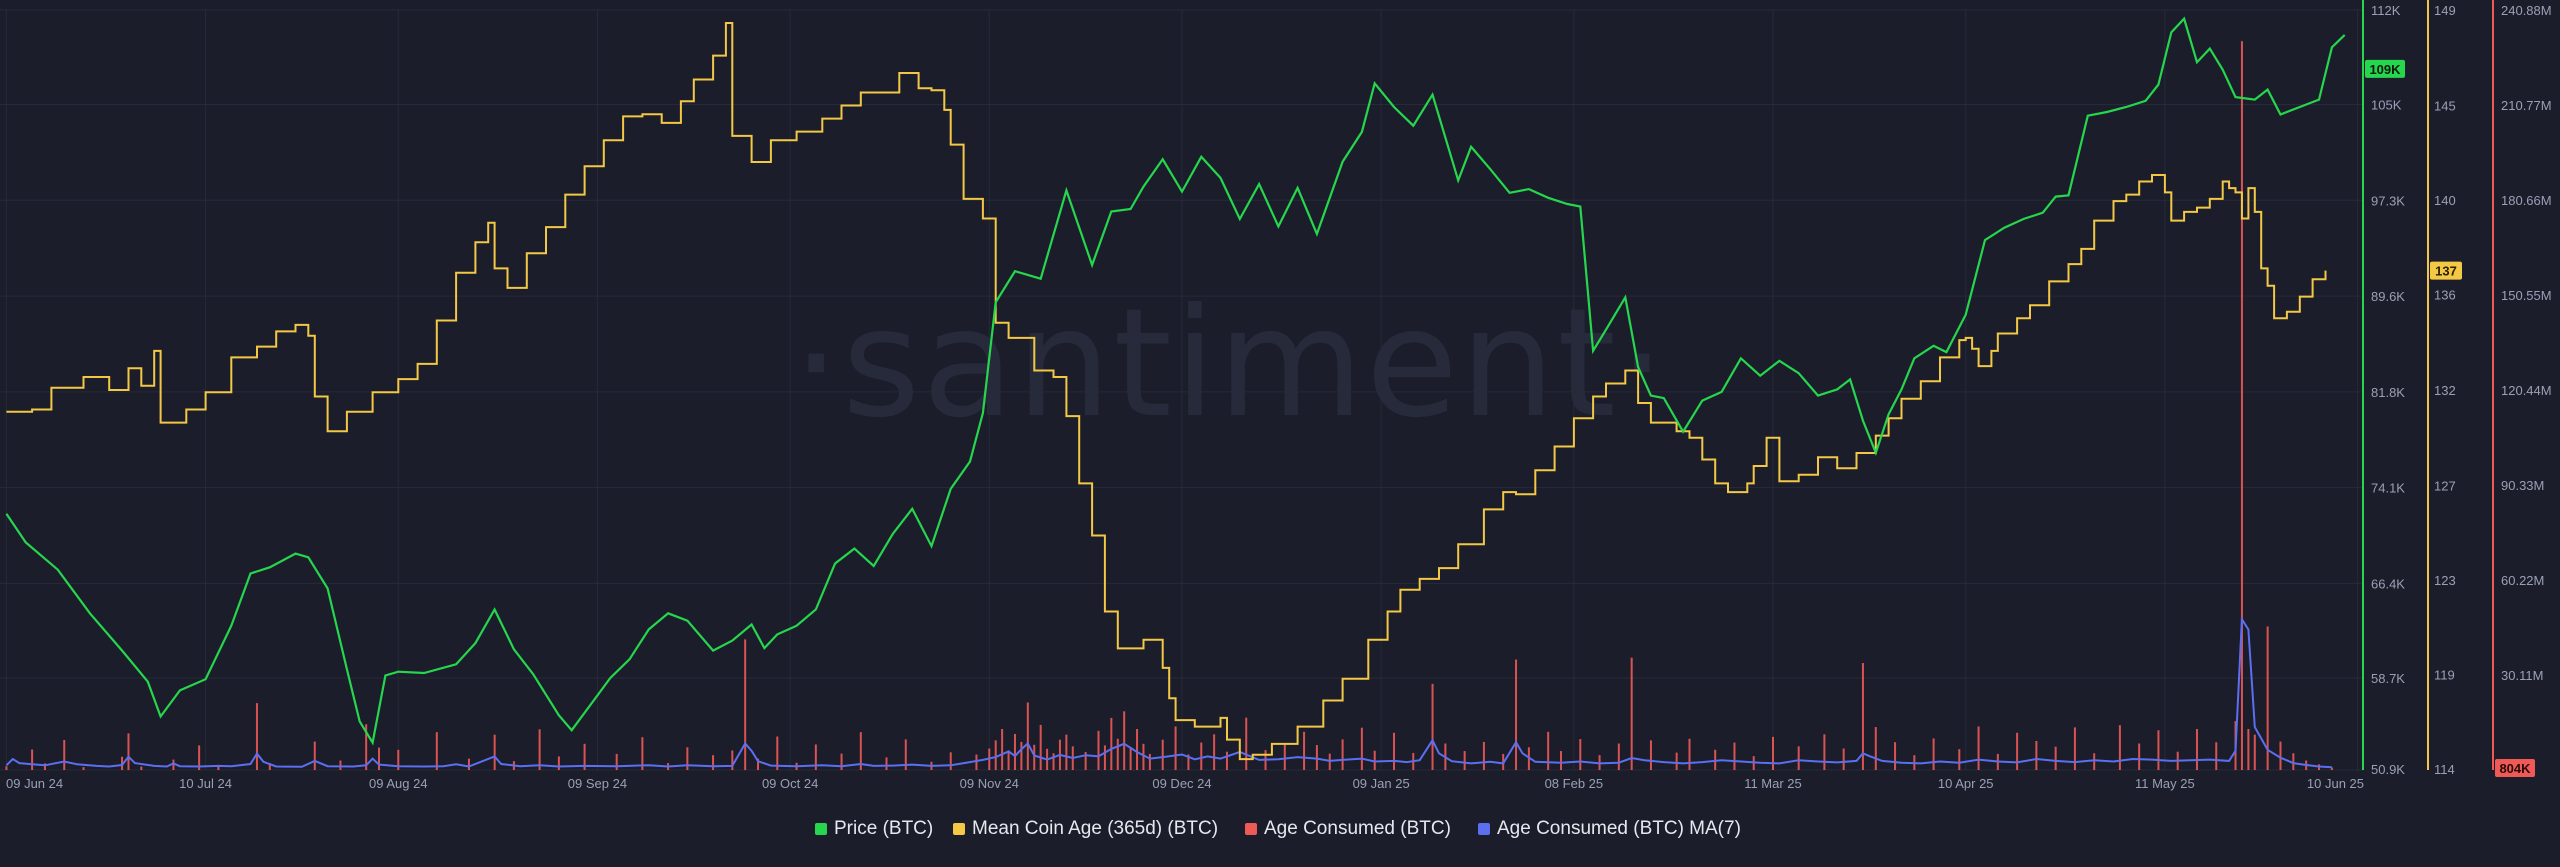 Image resolution: width=2560 pixels, height=867 pixels. What do you see at coordinates (2444, 674) in the screenshot?
I see `mean-coin-age-axis-tick-label: 119` at bounding box center [2444, 674].